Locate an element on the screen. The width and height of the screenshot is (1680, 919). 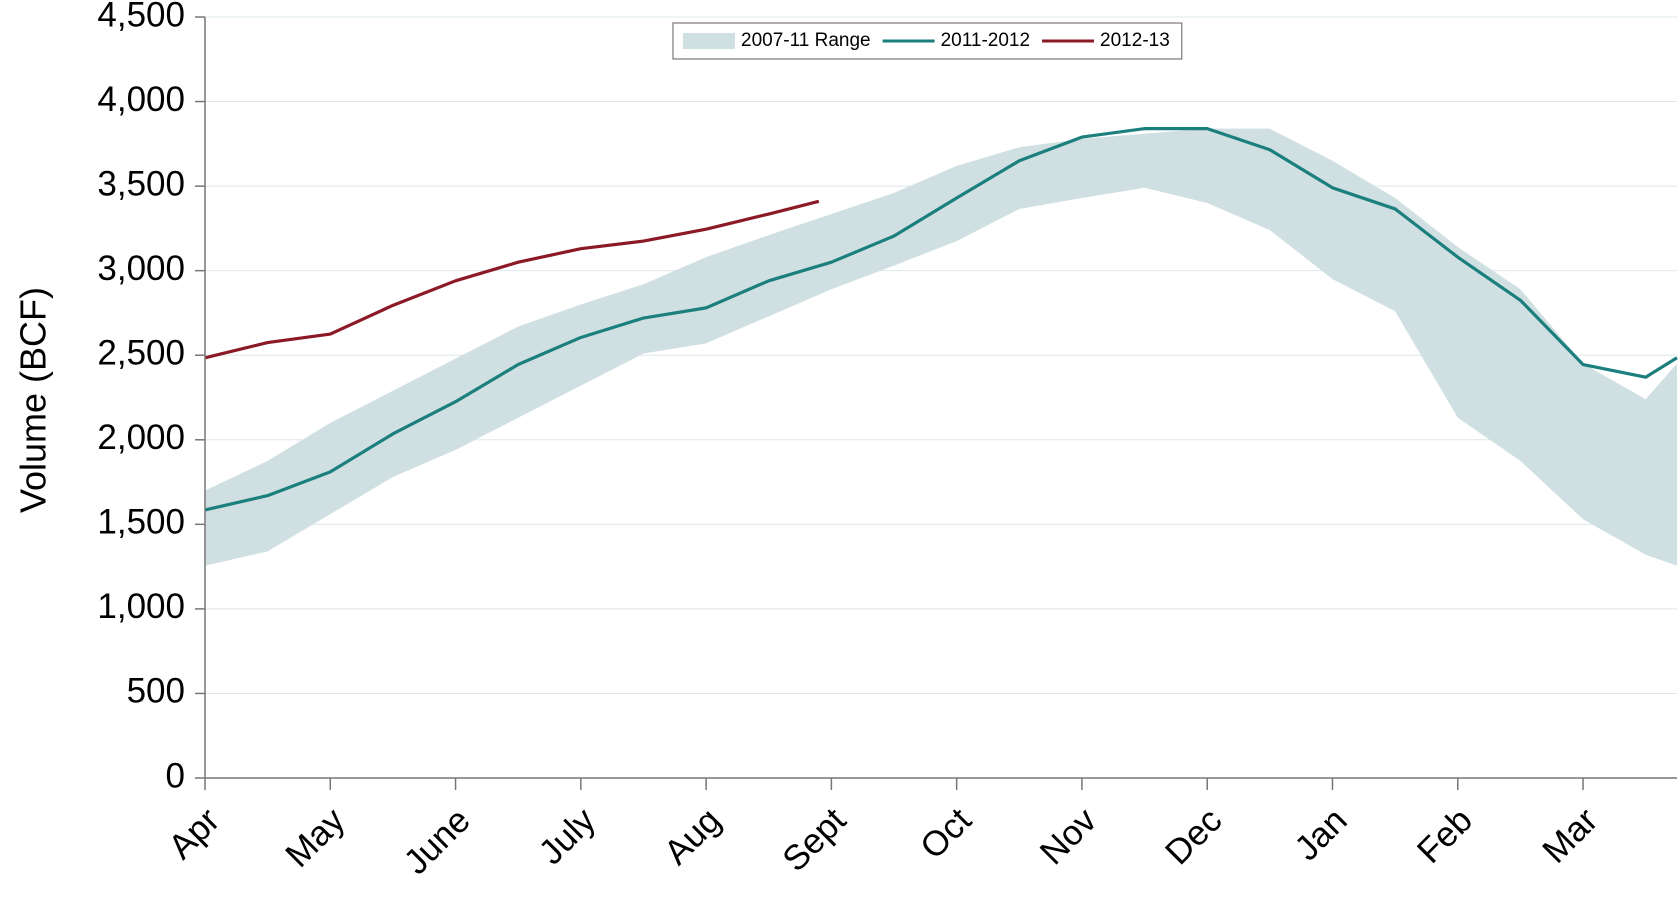
x-tick-label: July is located at coordinates (567, 836).